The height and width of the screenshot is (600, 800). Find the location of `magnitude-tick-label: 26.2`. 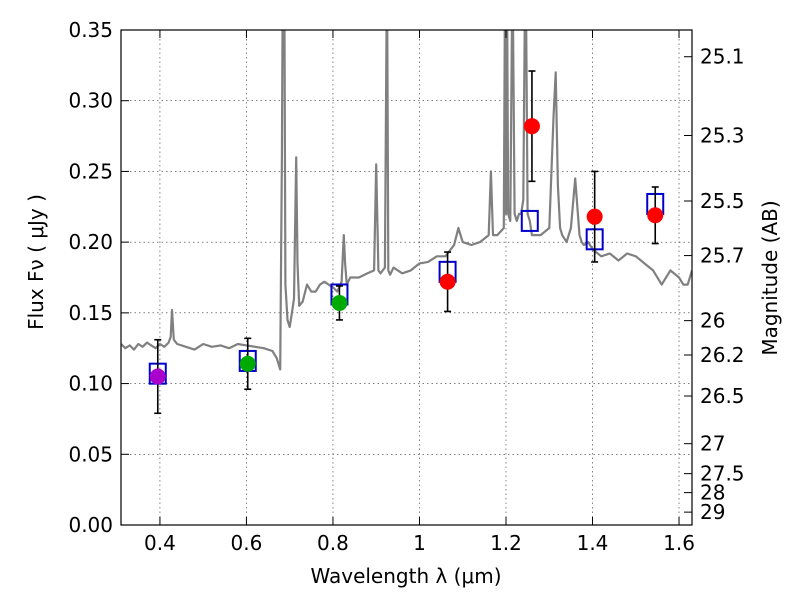

magnitude-tick-label: 26.2 is located at coordinates (722, 355).